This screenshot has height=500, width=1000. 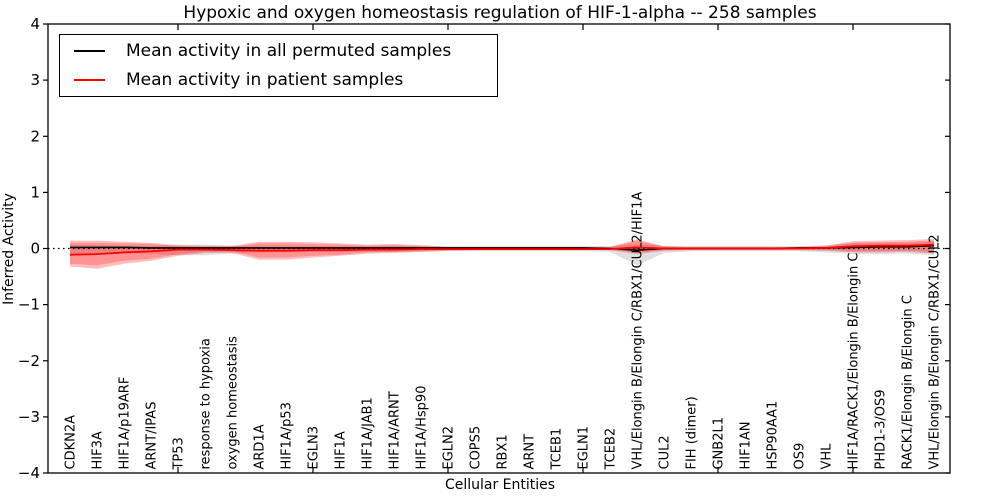 I want to click on x-category-label: EGLN3, so click(x=314, y=448).